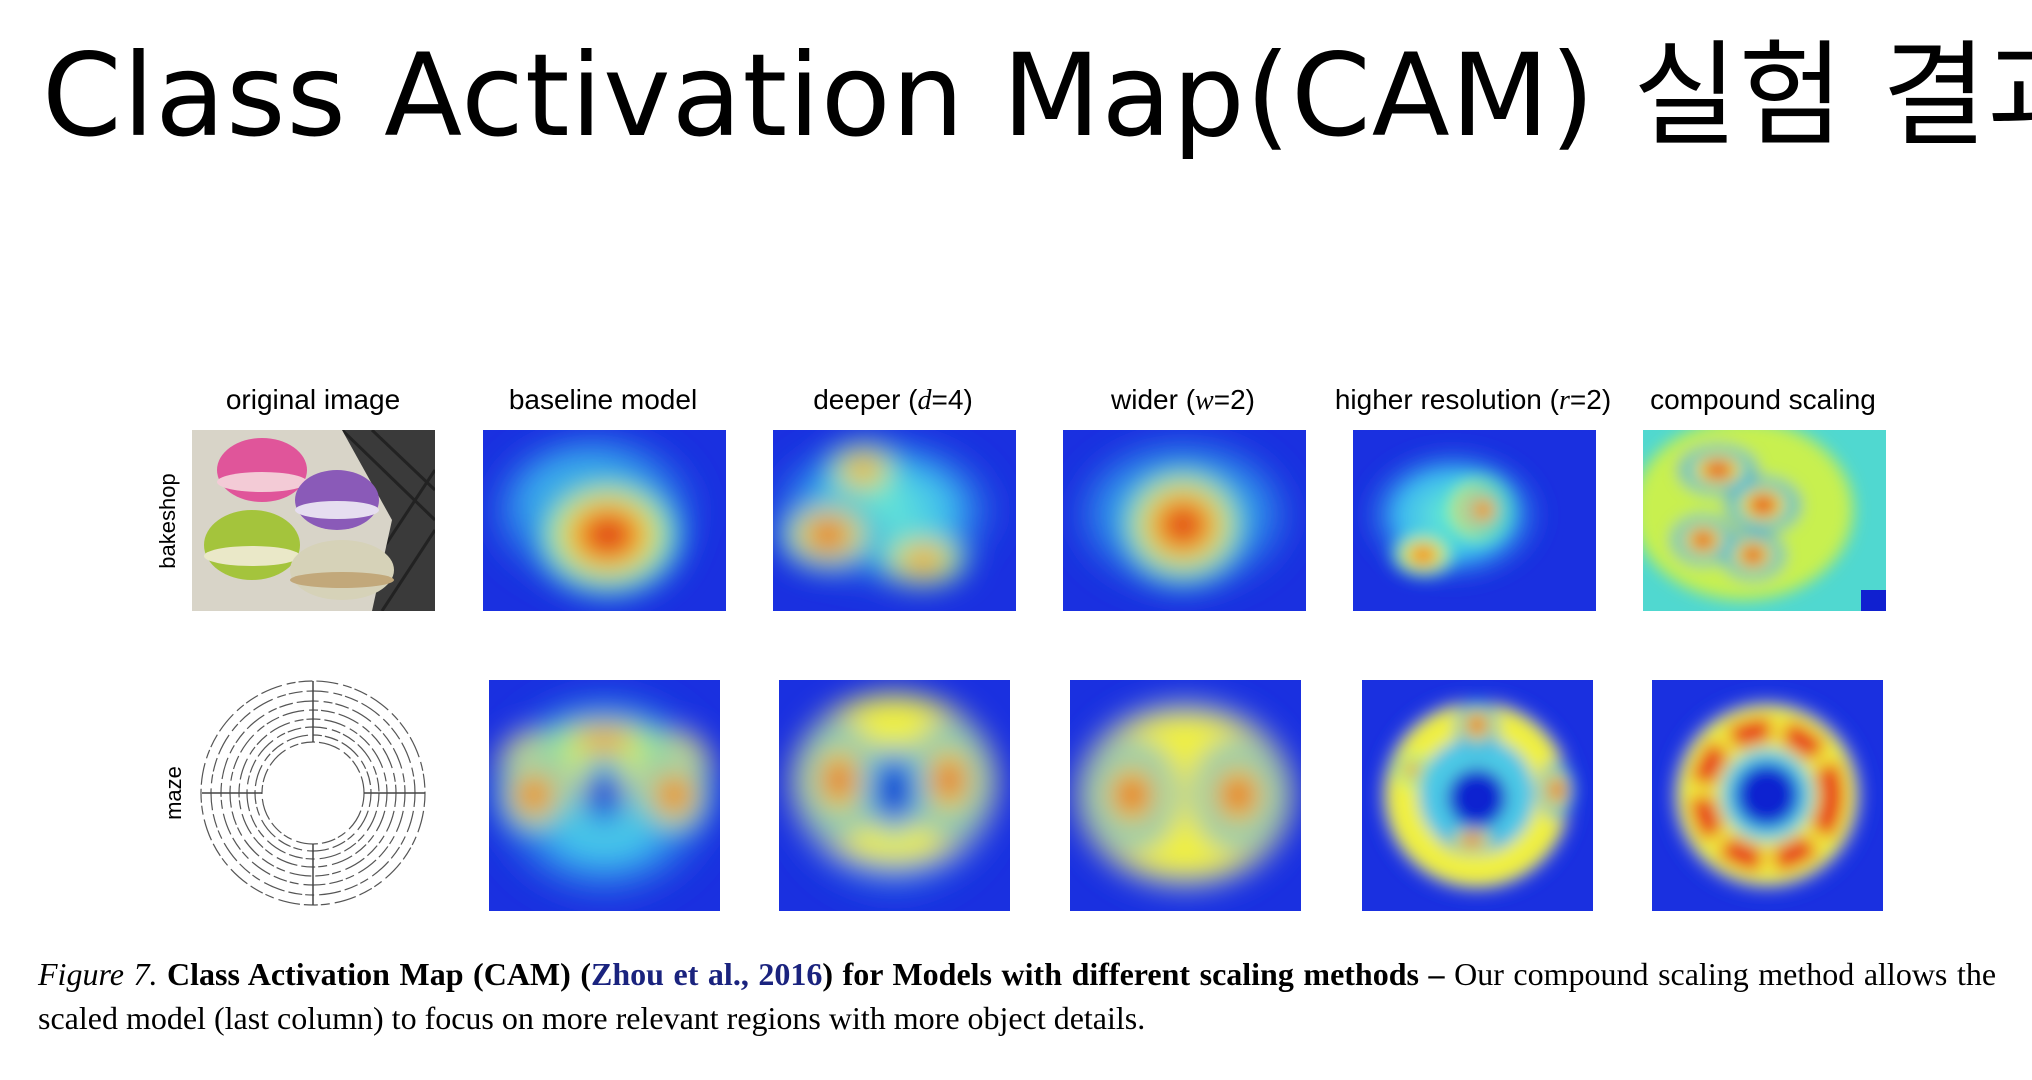 Image resolution: width=2032 pixels, height=1080 pixels. Describe the element at coordinates (604, 520) in the screenshot. I see `cam-bakeshop-baseline` at that location.